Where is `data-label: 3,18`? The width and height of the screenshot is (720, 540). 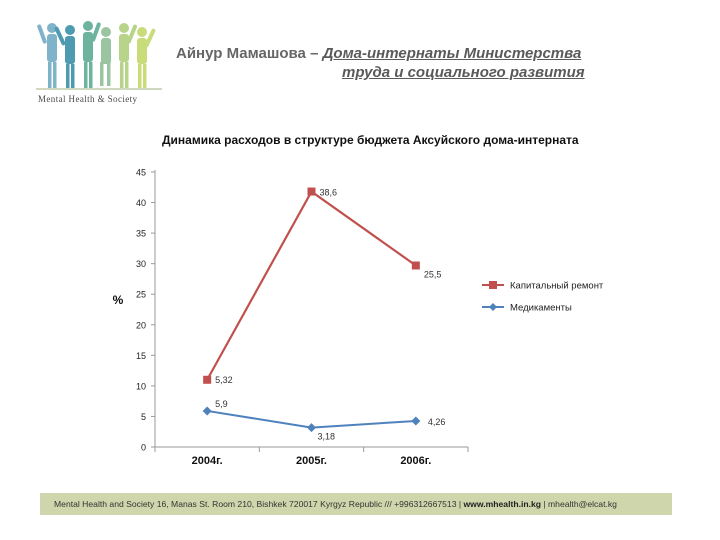
data-label: 3,18 is located at coordinates (327, 437).